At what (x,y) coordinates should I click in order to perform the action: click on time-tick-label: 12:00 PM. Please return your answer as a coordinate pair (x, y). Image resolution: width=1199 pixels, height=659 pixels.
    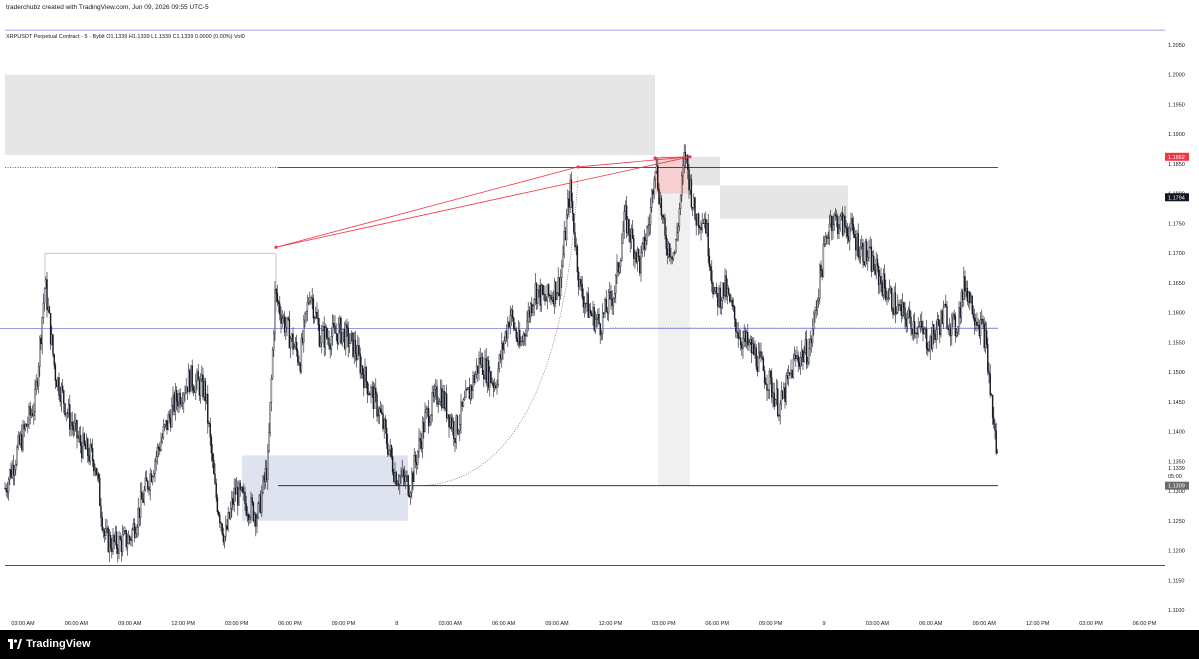
    Looking at the image, I should click on (611, 624).